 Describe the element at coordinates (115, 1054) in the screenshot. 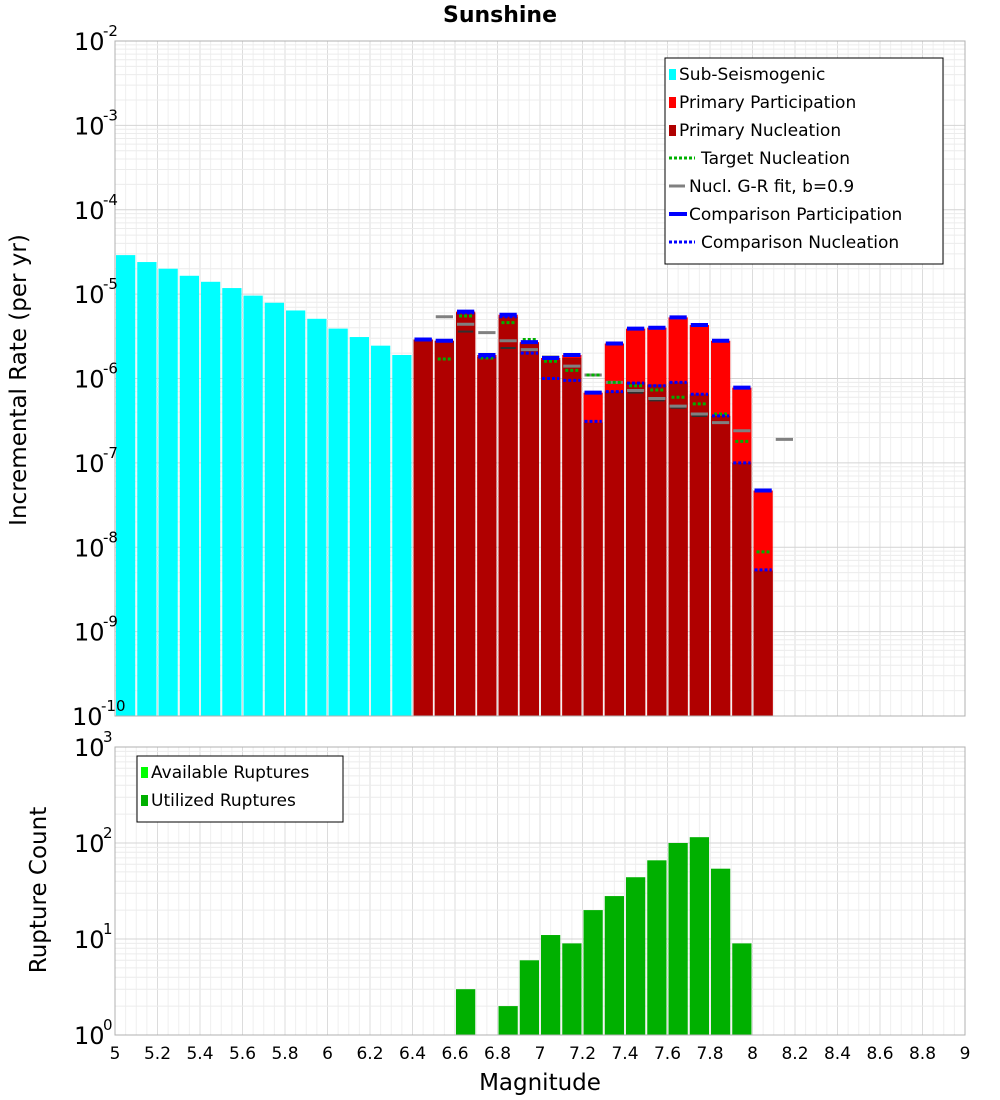

I see `x-tick-label: 5` at that location.